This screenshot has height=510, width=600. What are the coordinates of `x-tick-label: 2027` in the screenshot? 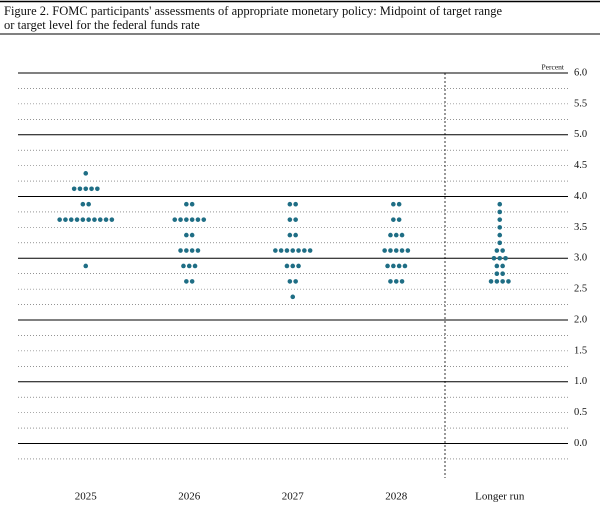 It's located at (293, 497).